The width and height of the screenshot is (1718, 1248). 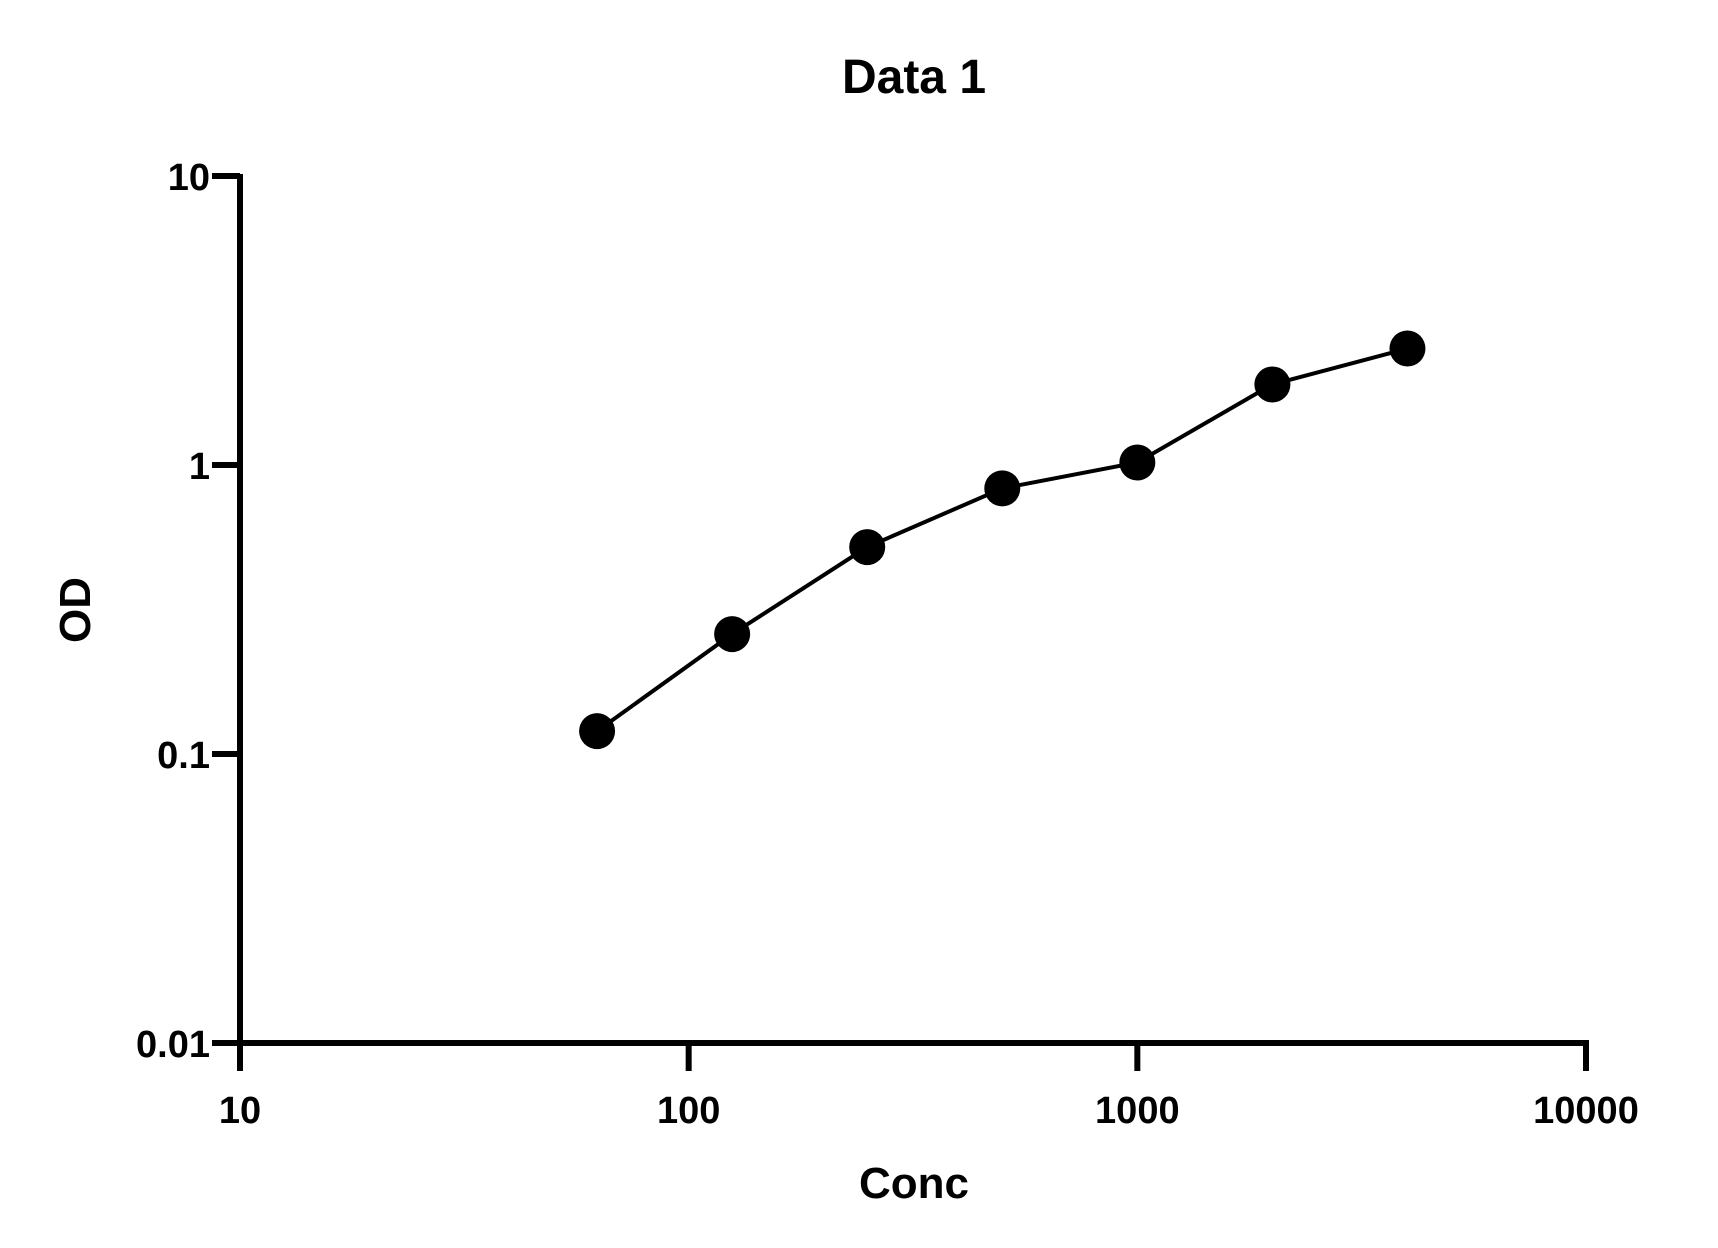 What do you see at coordinates (189, 178) in the screenshot?
I see `y-tick-label: 10` at bounding box center [189, 178].